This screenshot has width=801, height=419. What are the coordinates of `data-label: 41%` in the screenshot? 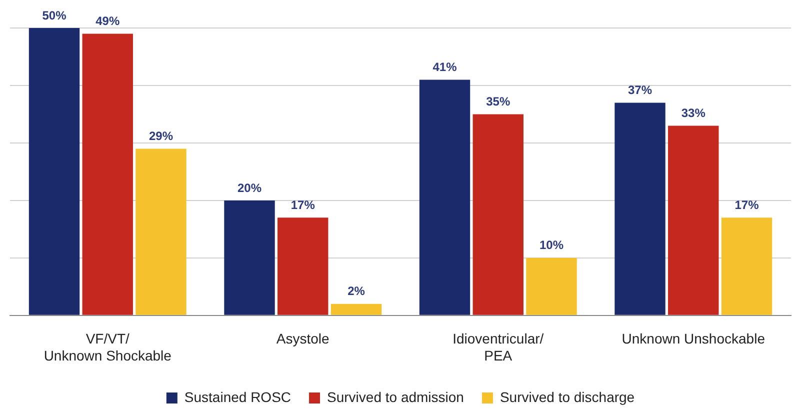 It's located at (445, 67).